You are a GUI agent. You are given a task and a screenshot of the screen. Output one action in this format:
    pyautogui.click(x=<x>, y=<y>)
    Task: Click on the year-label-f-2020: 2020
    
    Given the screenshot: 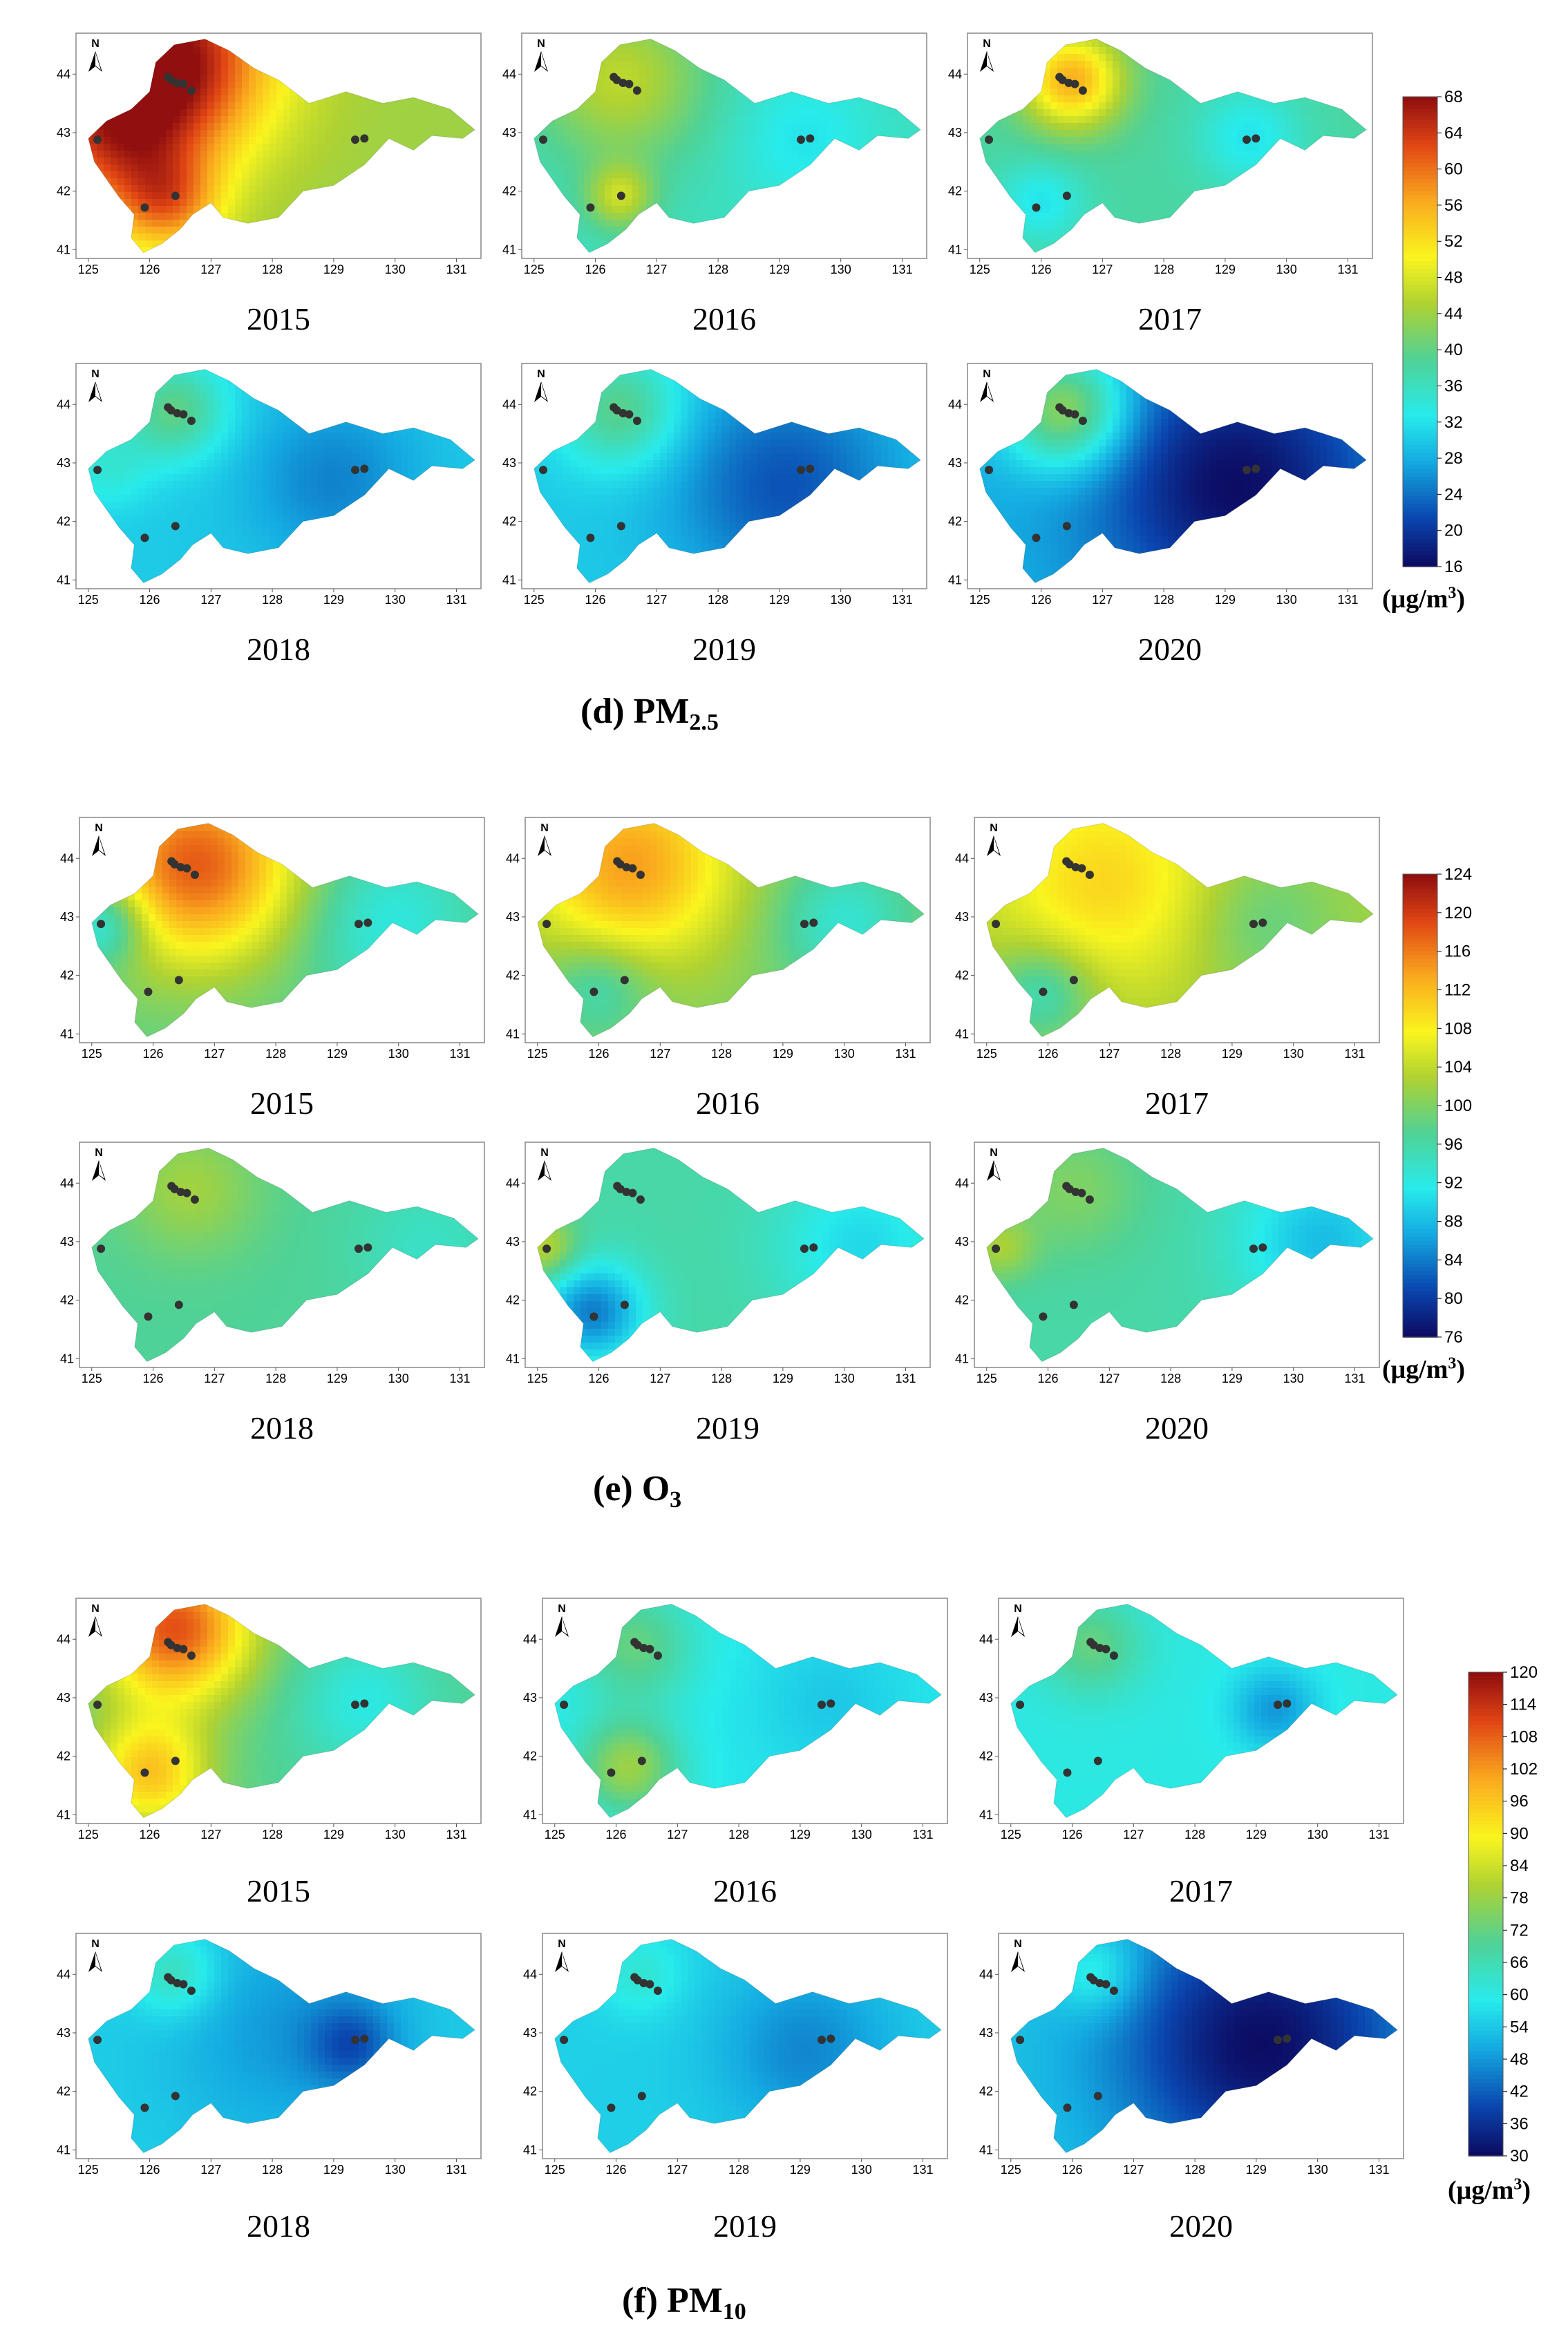 What is the action you would take?
    pyautogui.click(x=1201, y=2226)
    